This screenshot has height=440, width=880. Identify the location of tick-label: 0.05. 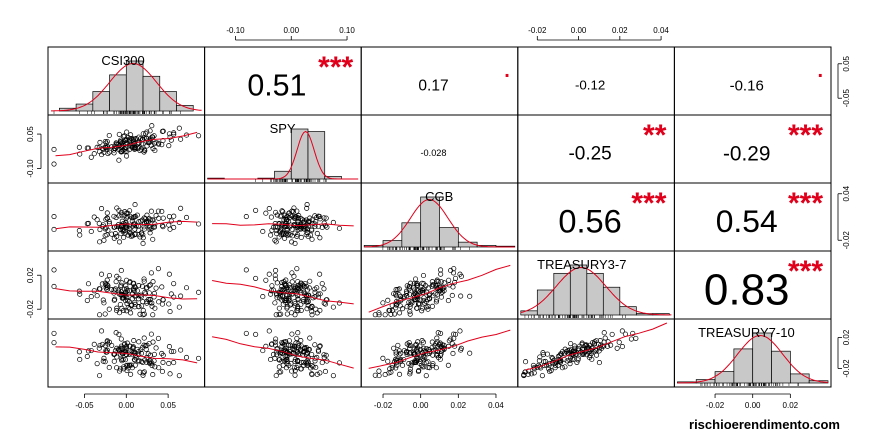
(168, 405).